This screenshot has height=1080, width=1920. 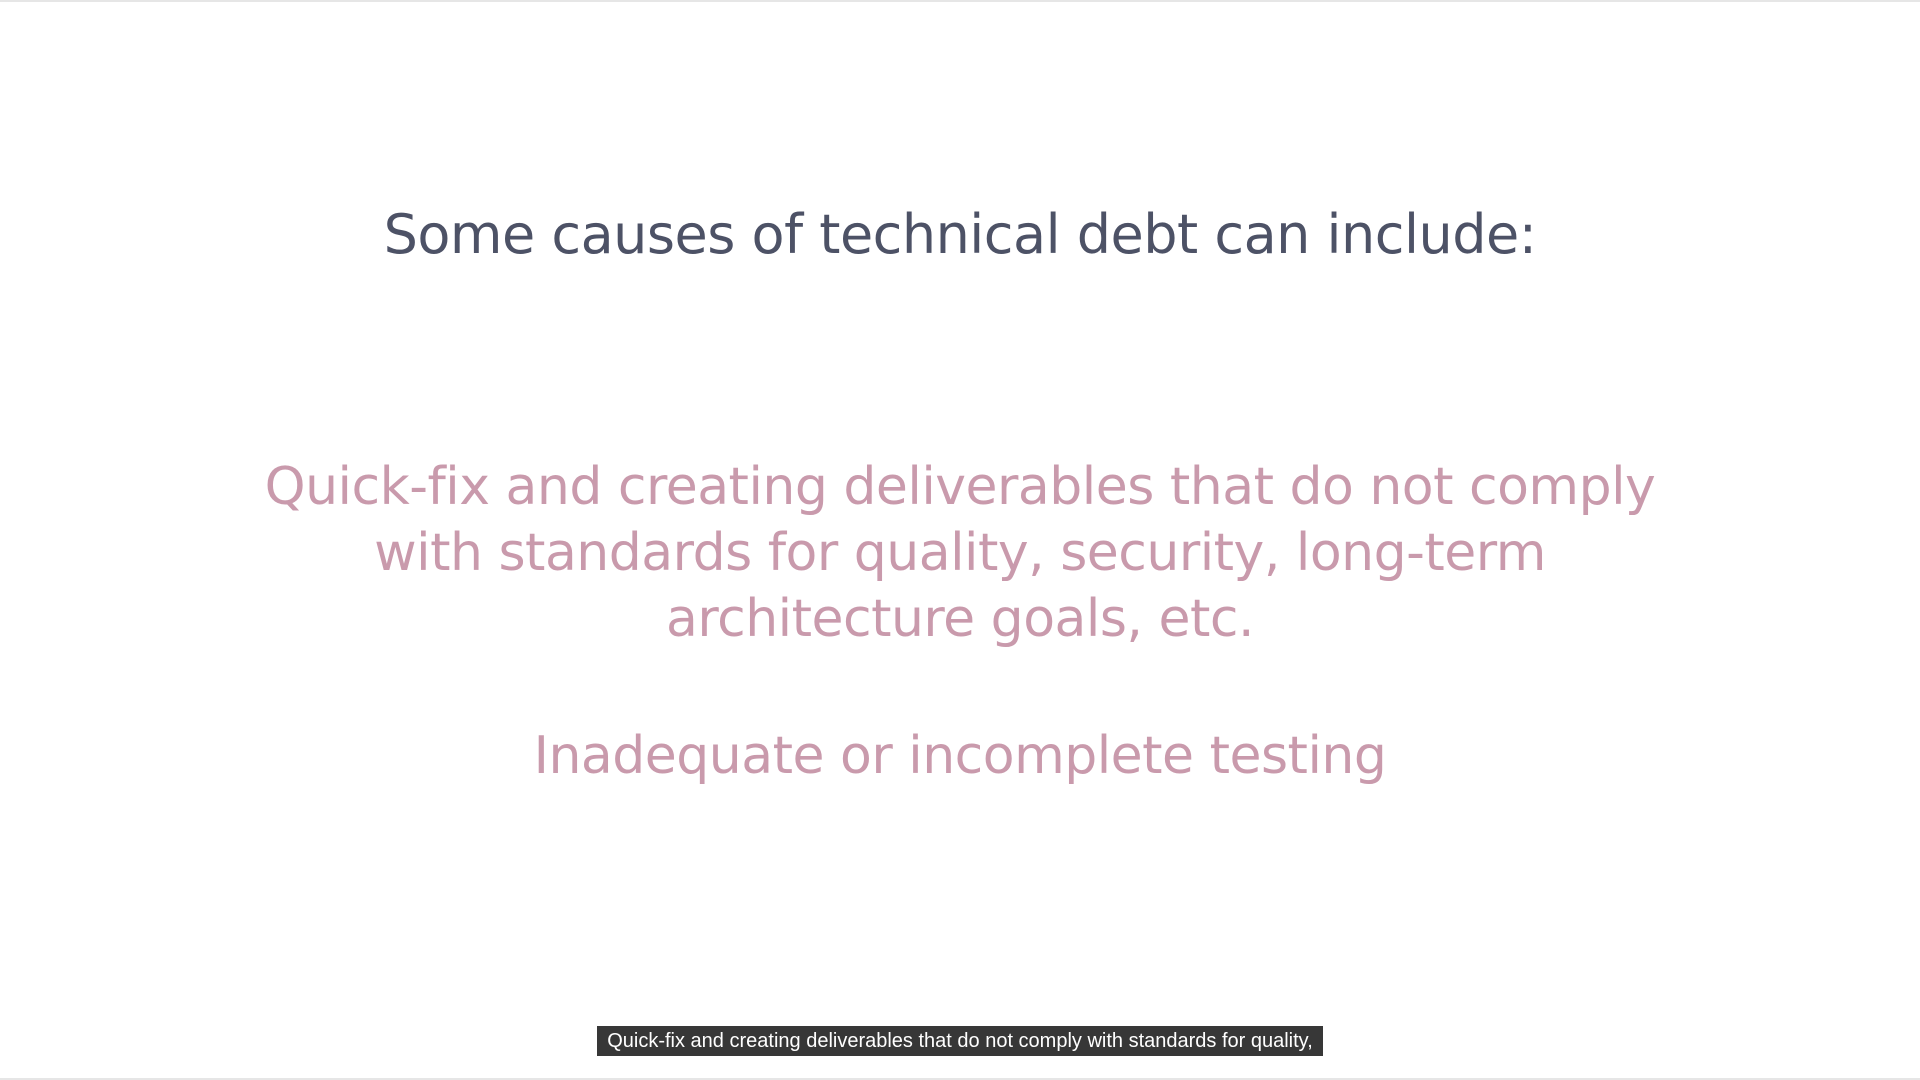 I want to click on bullet-testing: Inadequate or incomplete testing, so click(x=960, y=756).